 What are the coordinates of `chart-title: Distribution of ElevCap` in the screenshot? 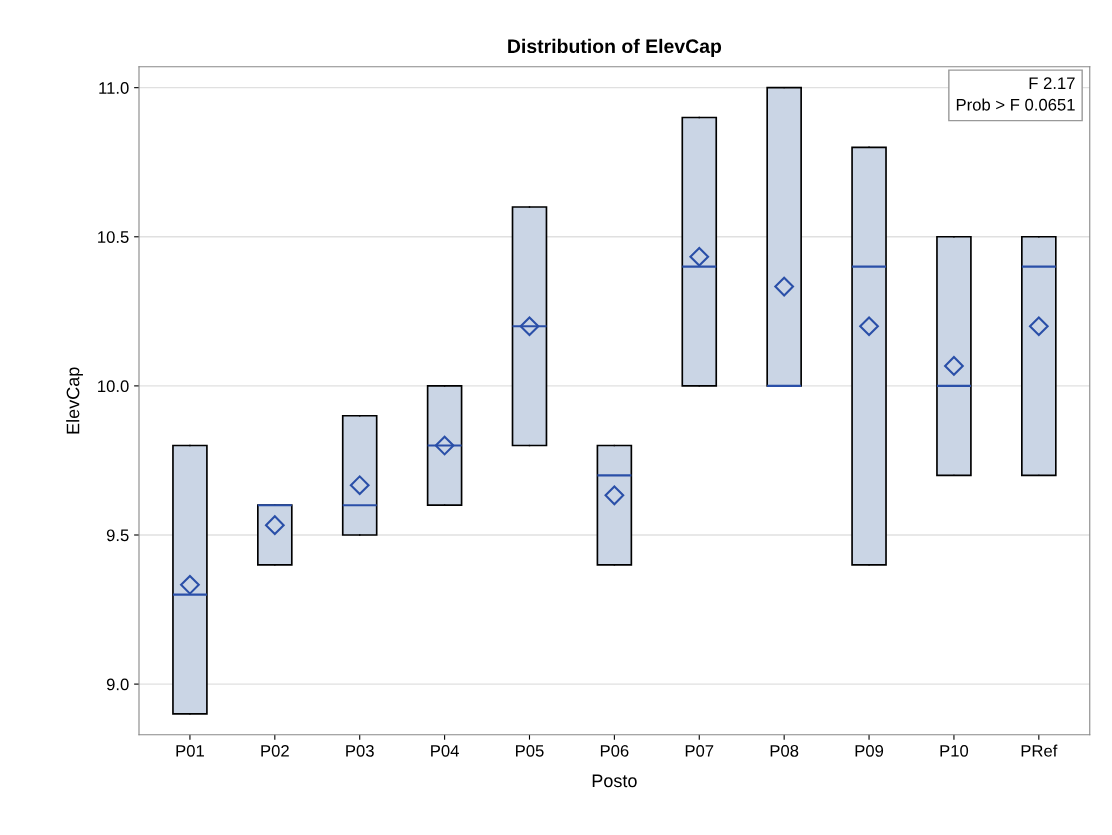 It's located at (615, 47).